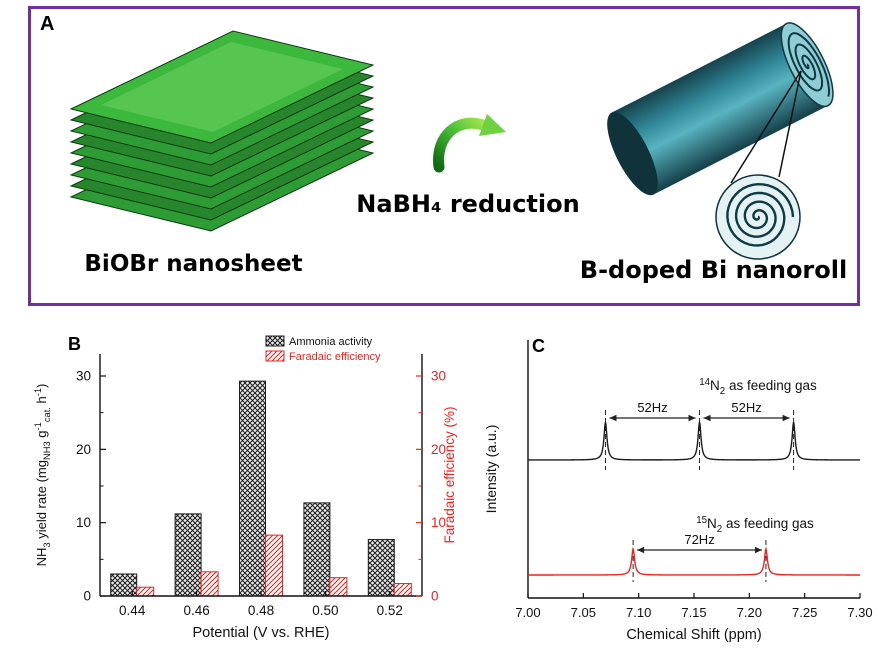 This screenshot has height=654, width=892. What do you see at coordinates (755, 525) in the screenshot?
I see `series-label: 15N2 as feeding gas` at bounding box center [755, 525].